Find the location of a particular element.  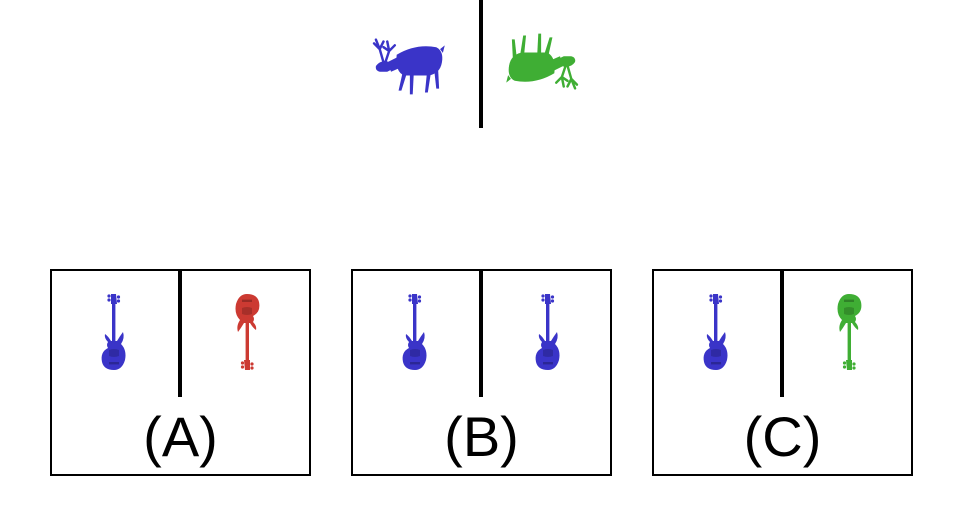

option-a-label: (A) is located at coordinates (180, 436).